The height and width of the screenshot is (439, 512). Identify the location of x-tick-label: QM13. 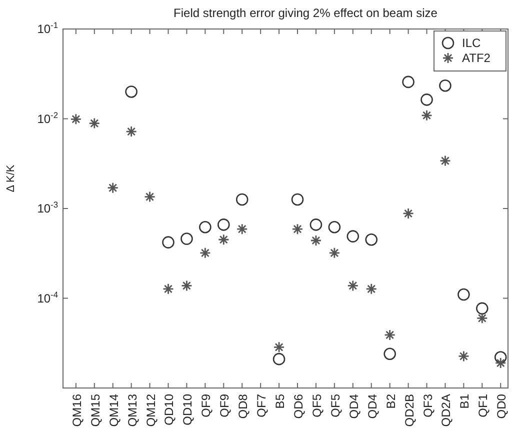
(132, 410).